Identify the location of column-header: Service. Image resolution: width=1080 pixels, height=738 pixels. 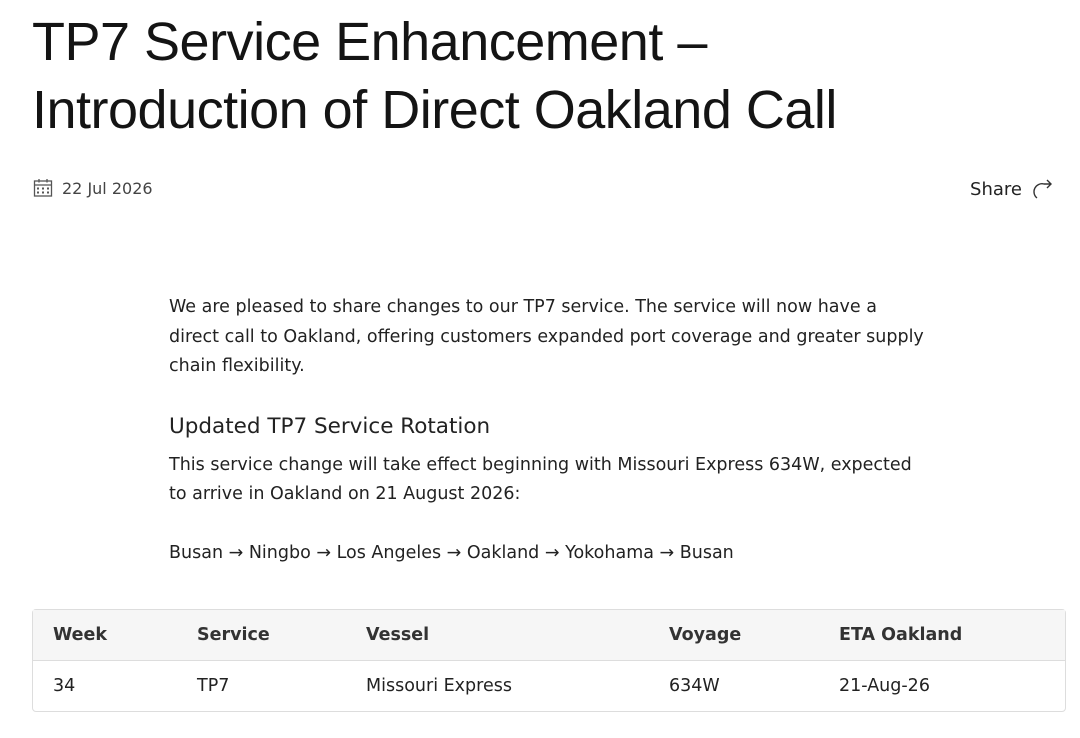
(261, 635).